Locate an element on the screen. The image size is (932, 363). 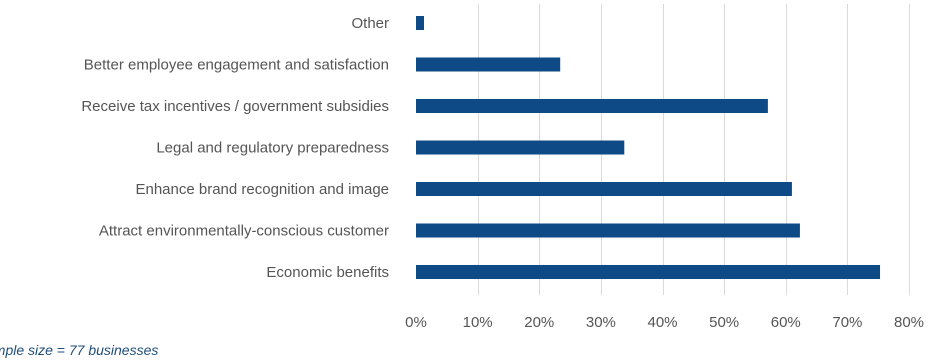
category-label: Legal and regulatory preparedness is located at coordinates (272, 148).